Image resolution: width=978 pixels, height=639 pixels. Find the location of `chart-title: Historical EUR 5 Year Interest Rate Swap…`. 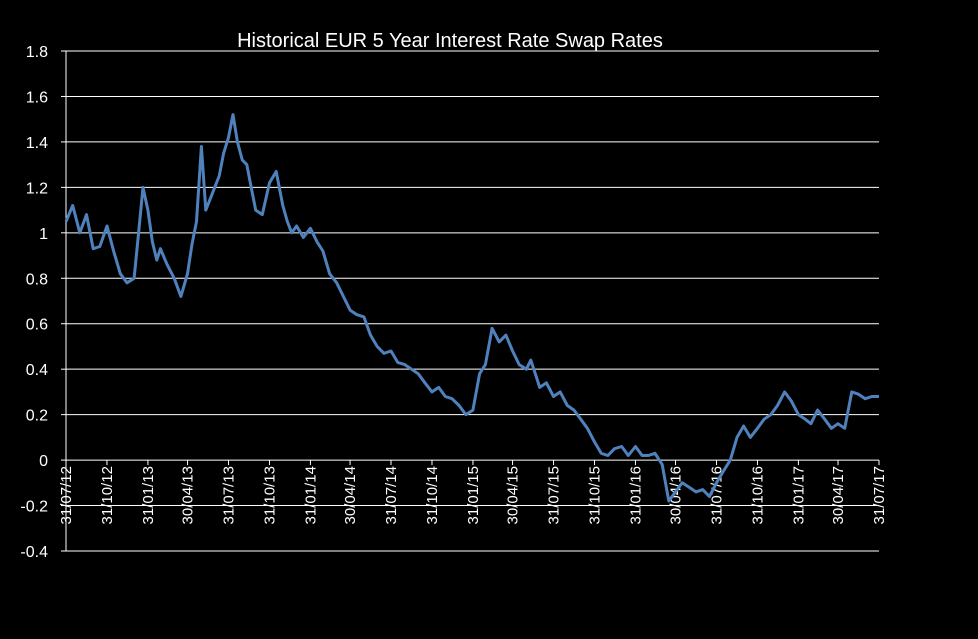

chart-title: Historical EUR 5 Year Interest Rate Swap… is located at coordinates (450, 41).